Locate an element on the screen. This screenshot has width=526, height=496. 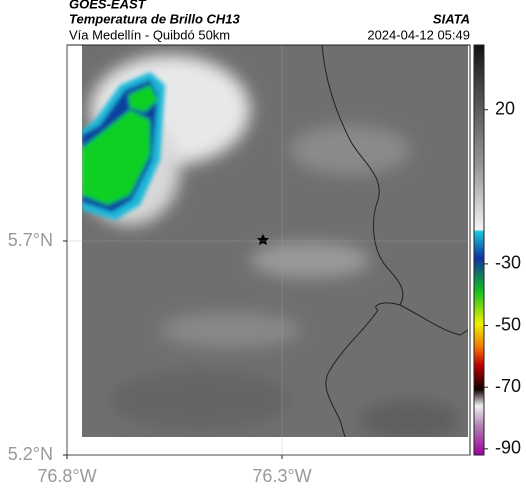
subtitle: Temperatura de Brillo CH13 is located at coordinates (155, 18).